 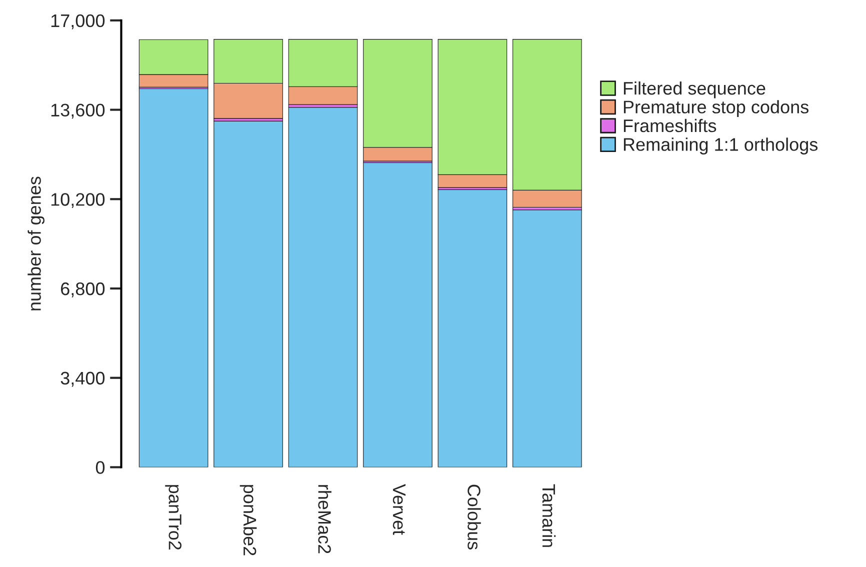 I want to click on y-tick-label: 10,200, so click(x=78, y=200).